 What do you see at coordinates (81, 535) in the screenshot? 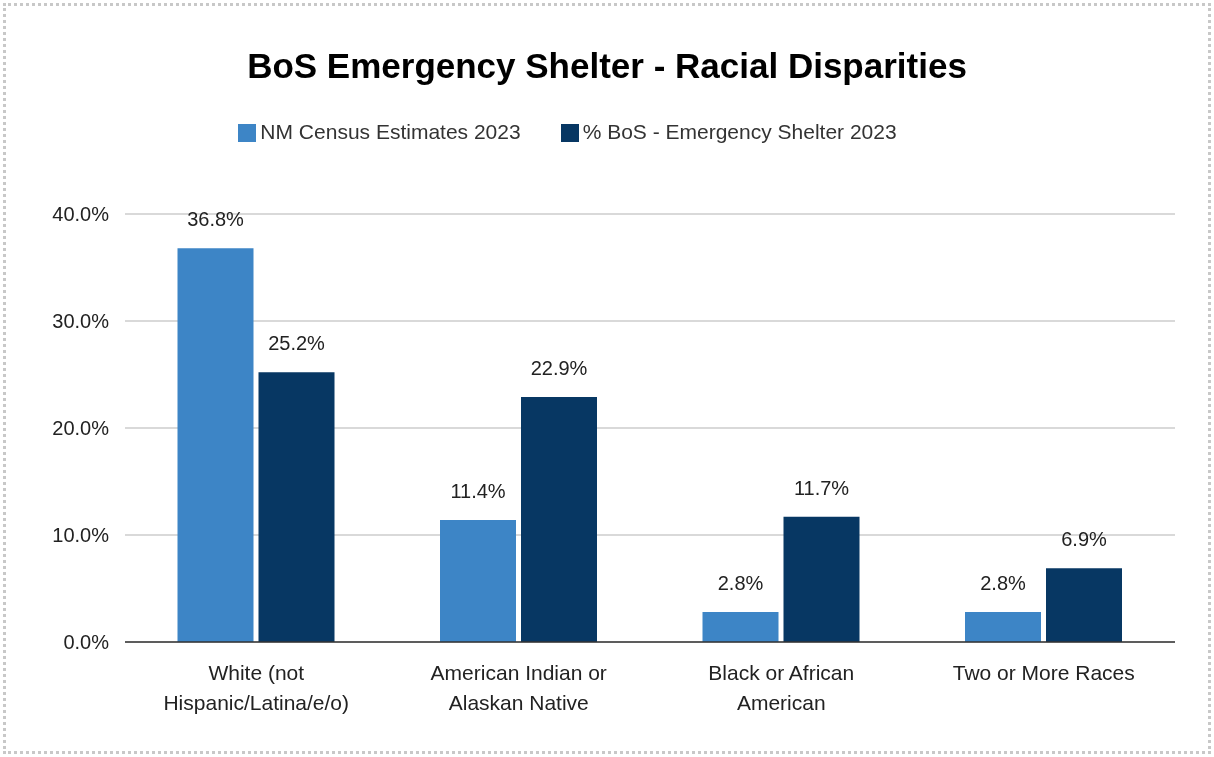
I see `y-tick-label: 10.0%` at bounding box center [81, 535].